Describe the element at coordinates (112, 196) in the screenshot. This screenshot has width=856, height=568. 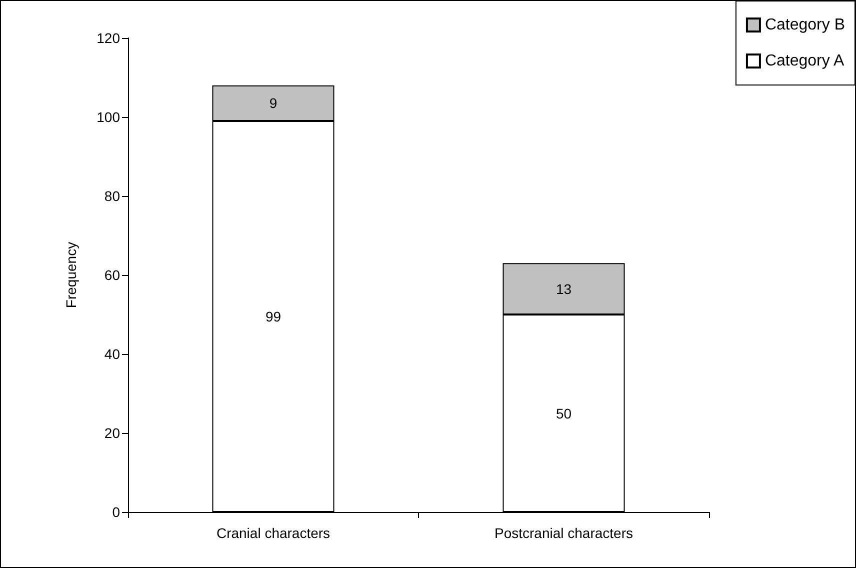
I see `y-tick-label: 80` at that location.